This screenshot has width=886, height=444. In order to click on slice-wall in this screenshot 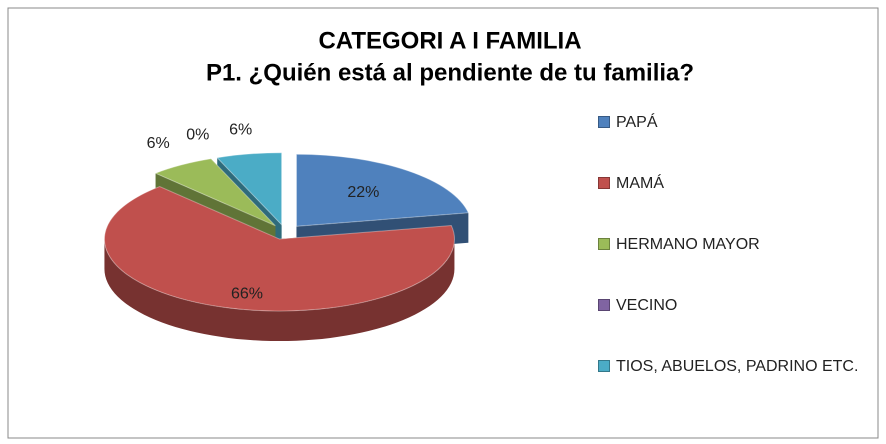, I will do `click(279, 290)`.